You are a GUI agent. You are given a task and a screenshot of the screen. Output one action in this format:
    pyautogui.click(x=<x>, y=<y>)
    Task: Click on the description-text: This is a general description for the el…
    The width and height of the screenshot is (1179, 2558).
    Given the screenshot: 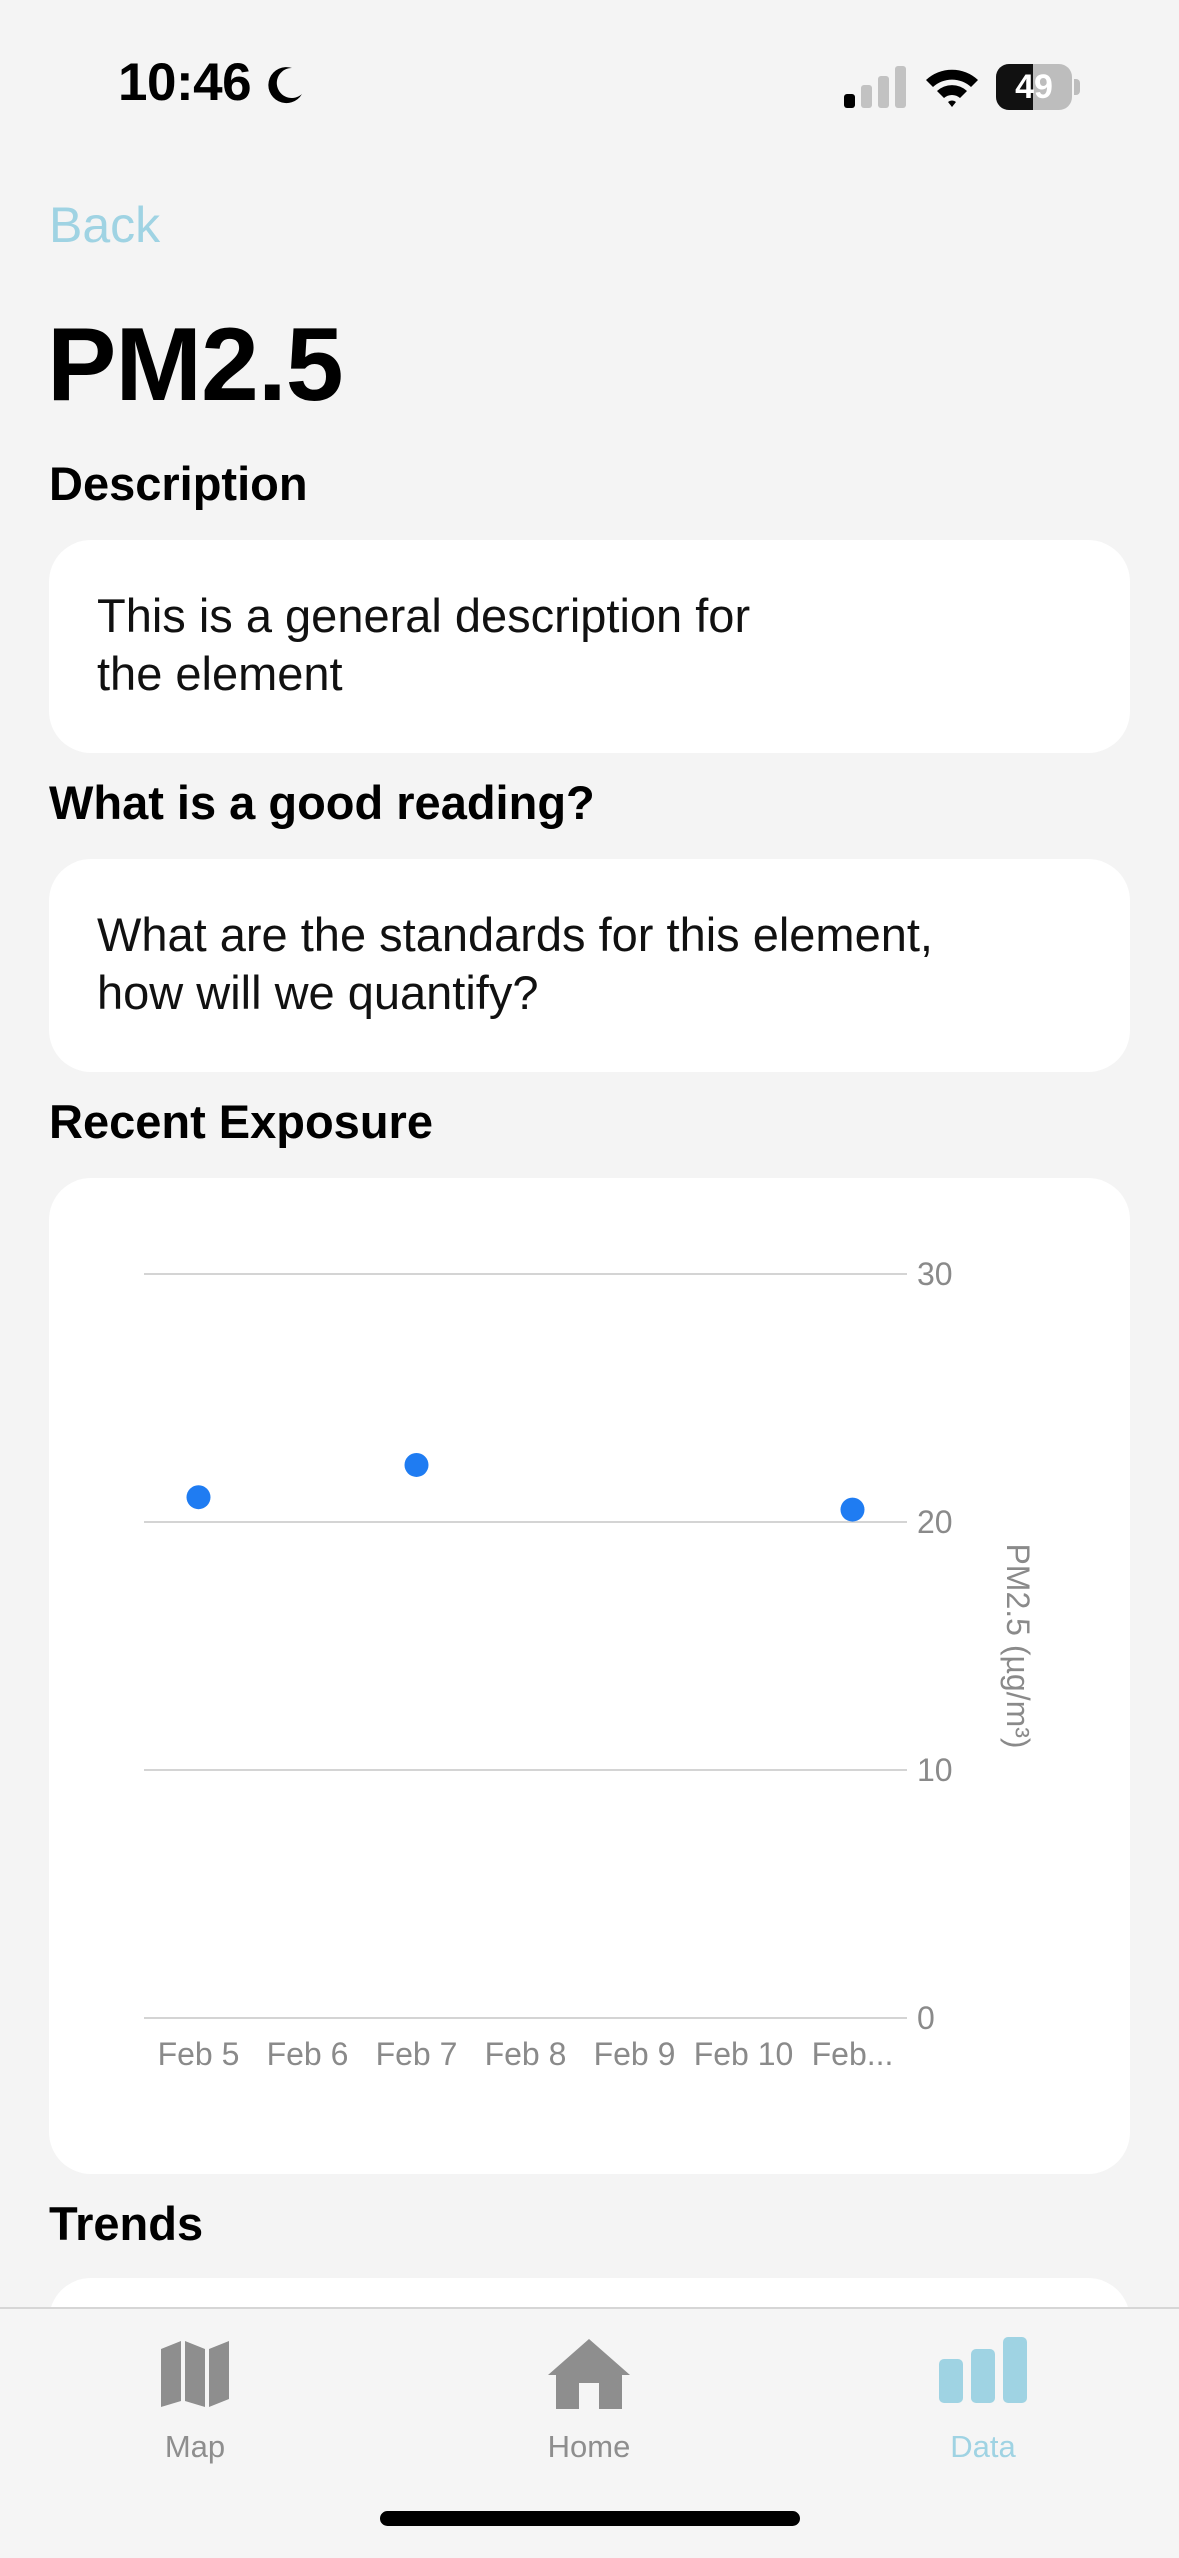 What is the action you would take?
    pyautogui.click(x=424, y=644)
    